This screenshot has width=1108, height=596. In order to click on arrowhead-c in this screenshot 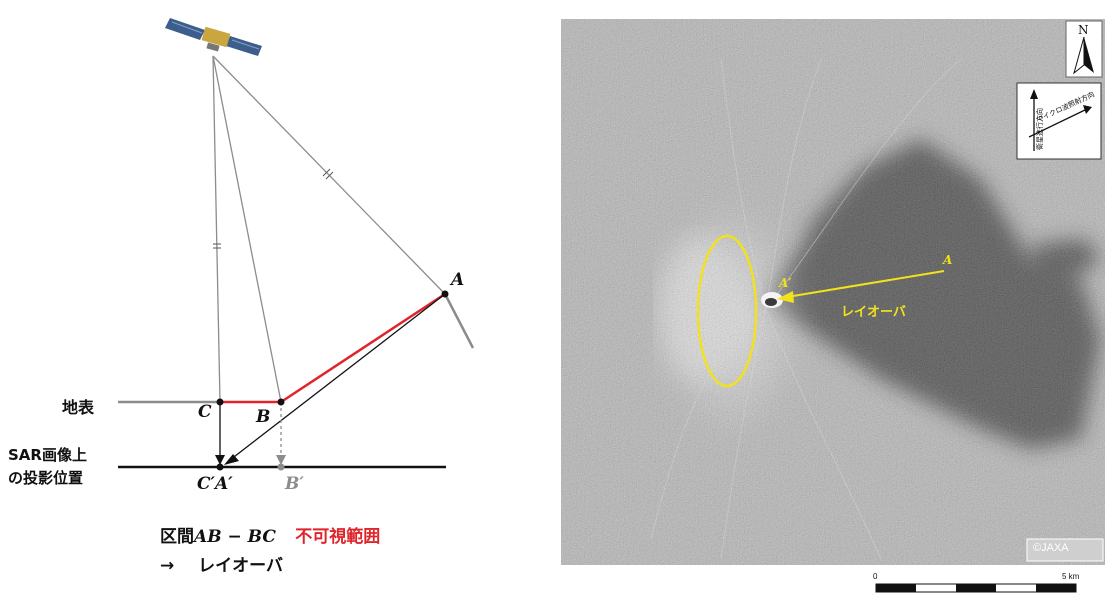, I will do `click(220, 460)`.